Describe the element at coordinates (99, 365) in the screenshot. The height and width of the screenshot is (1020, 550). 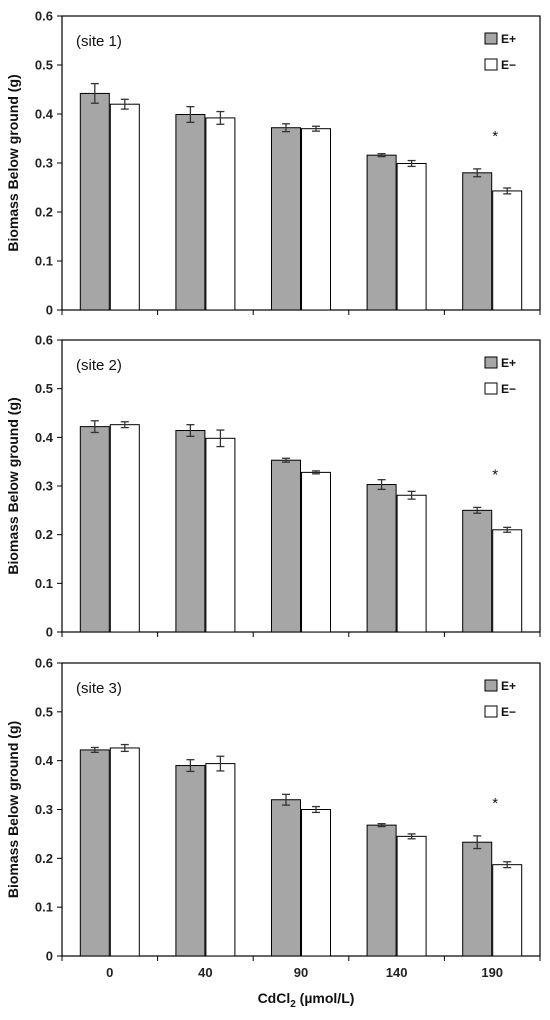
I see `site-annotation: (site 2)` at that location.